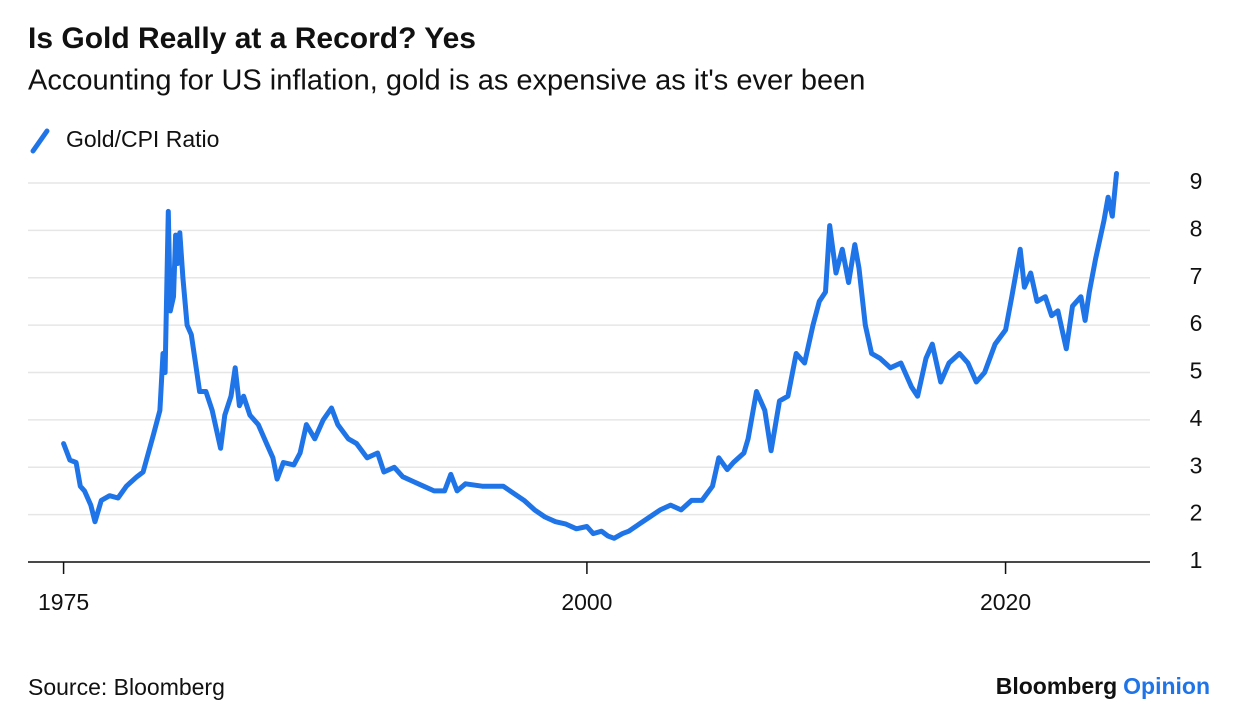 Image resolution: width=1239 pixels, height=727 pixels. I want to click on x-tick-label: 1975, so click(63, 602).